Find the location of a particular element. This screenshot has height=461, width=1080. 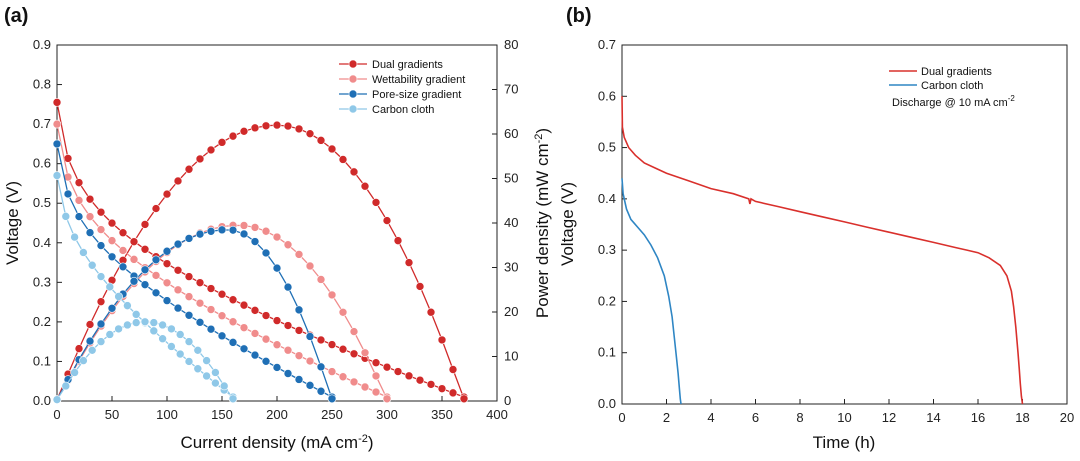

panel-a-y-tick-label: 0.1 is located at coordinates (42, 360).